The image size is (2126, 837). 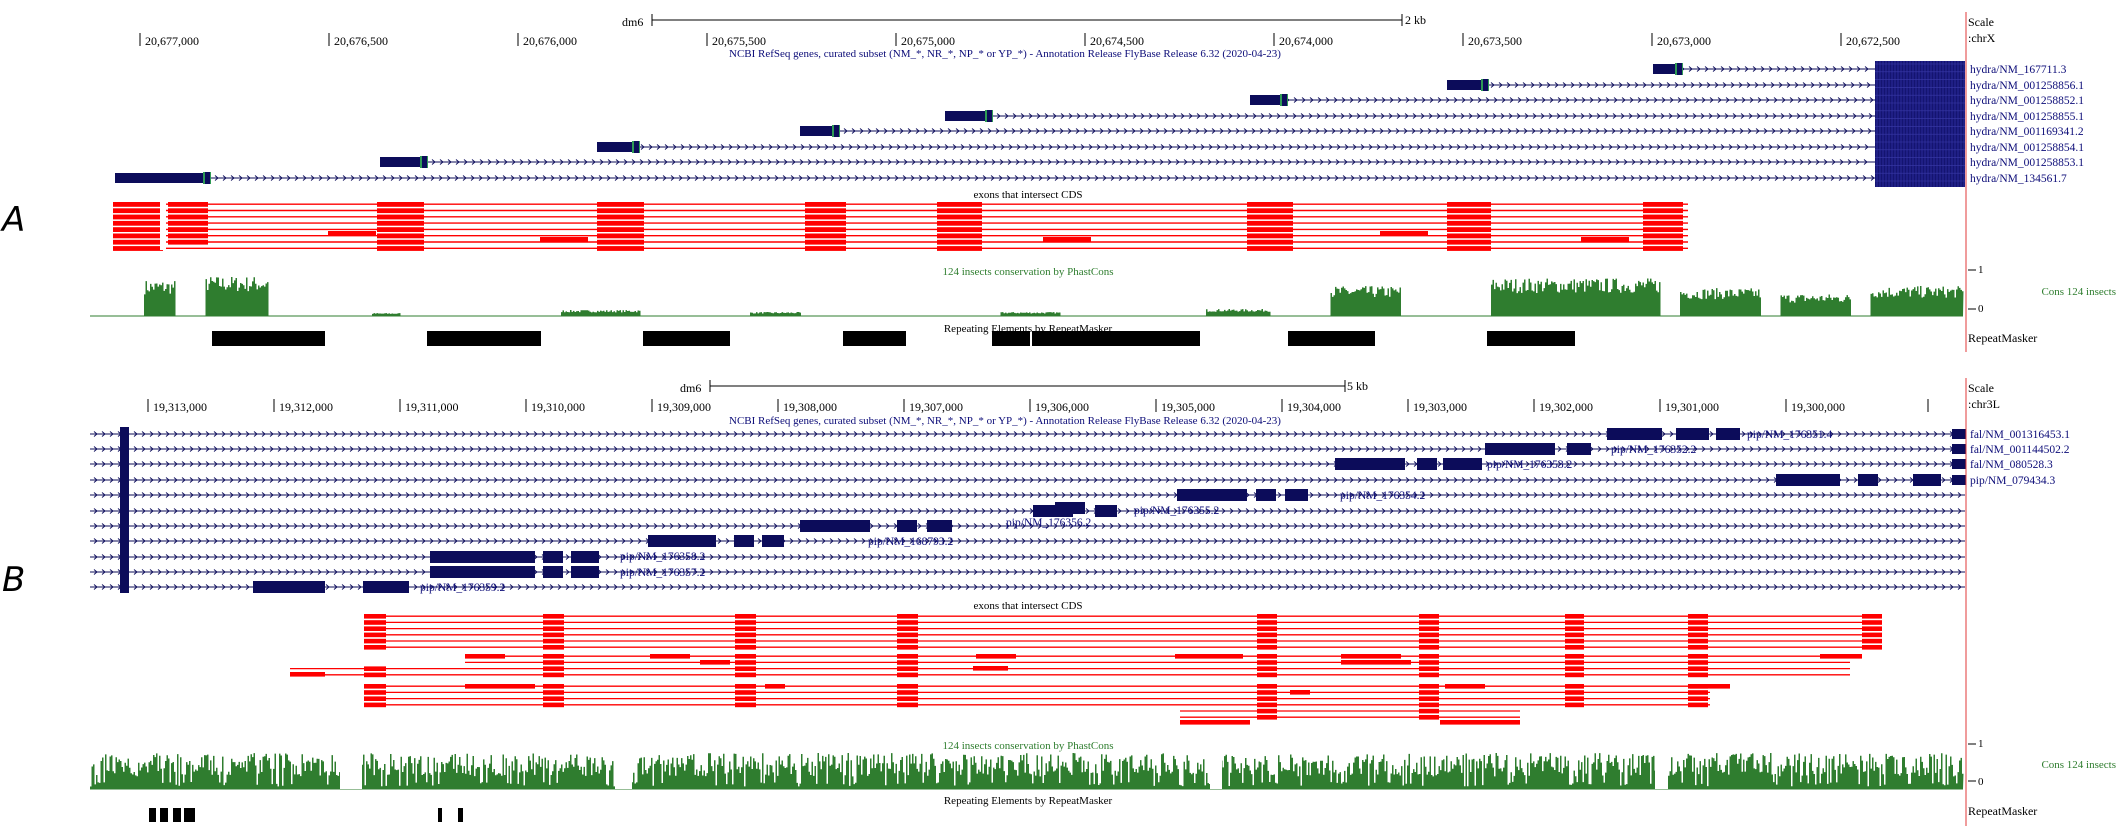 What do you see at coordinates (1040, 124) in the screenshot?
I see `refseq-genes-a` at bounding box center [1040, 124].